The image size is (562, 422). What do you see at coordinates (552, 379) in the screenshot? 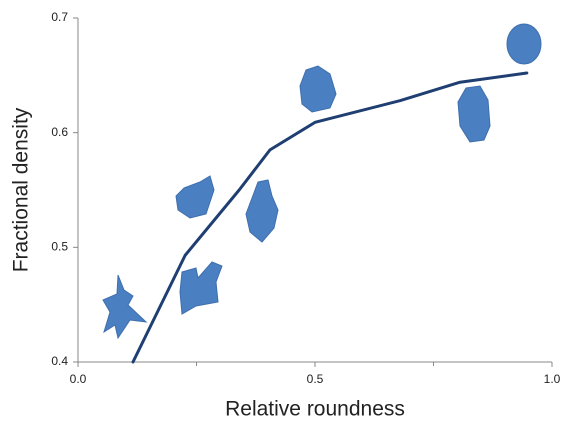
I see `x-tick-label: 1.0` at bounding box center [552, 379].